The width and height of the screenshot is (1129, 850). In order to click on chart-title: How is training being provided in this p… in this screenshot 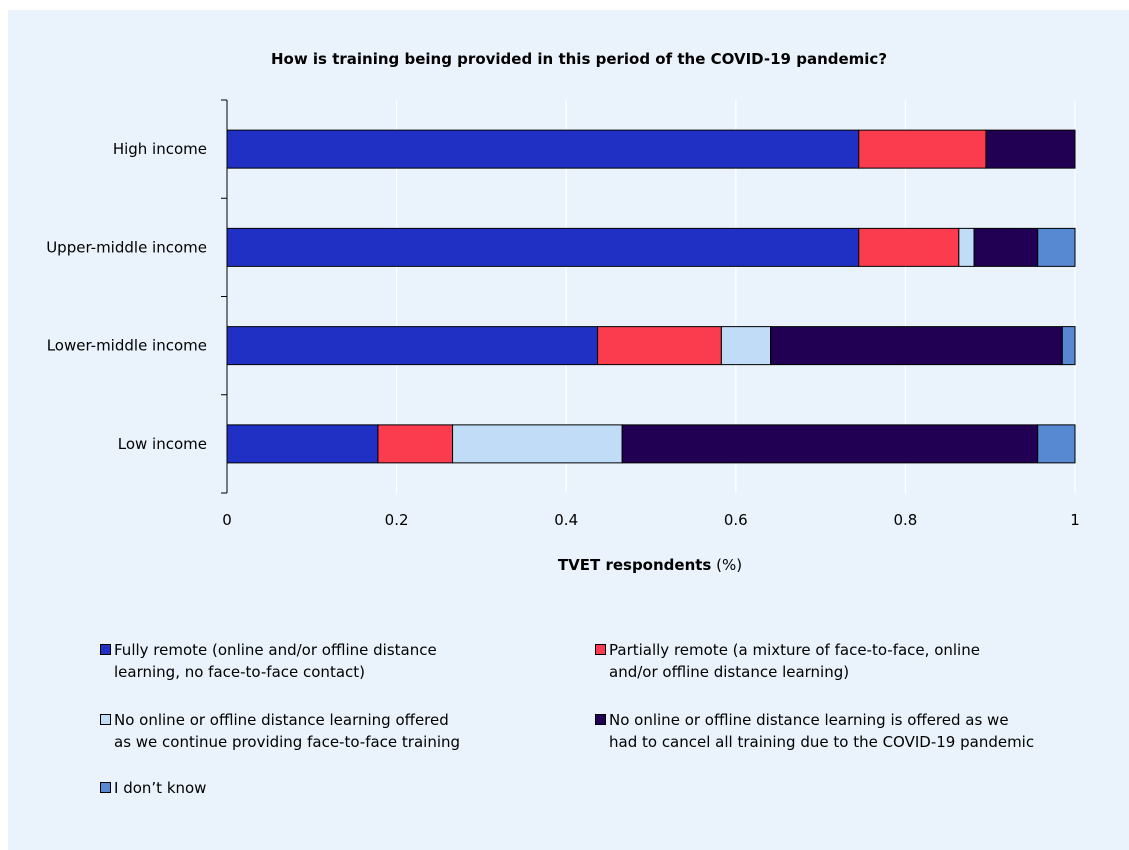, I will do `click(579, 59)`.